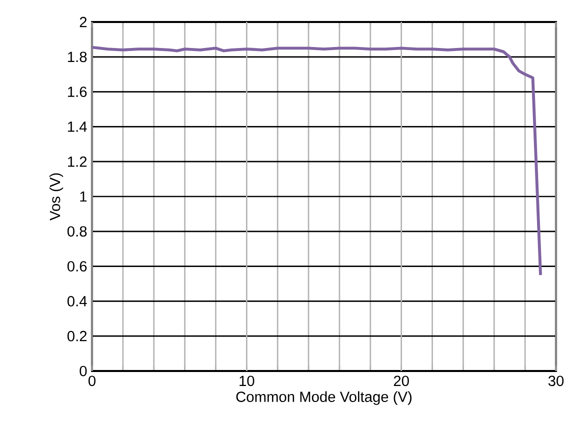  I want to click on x-tick-label: 10, so click(247, 381).